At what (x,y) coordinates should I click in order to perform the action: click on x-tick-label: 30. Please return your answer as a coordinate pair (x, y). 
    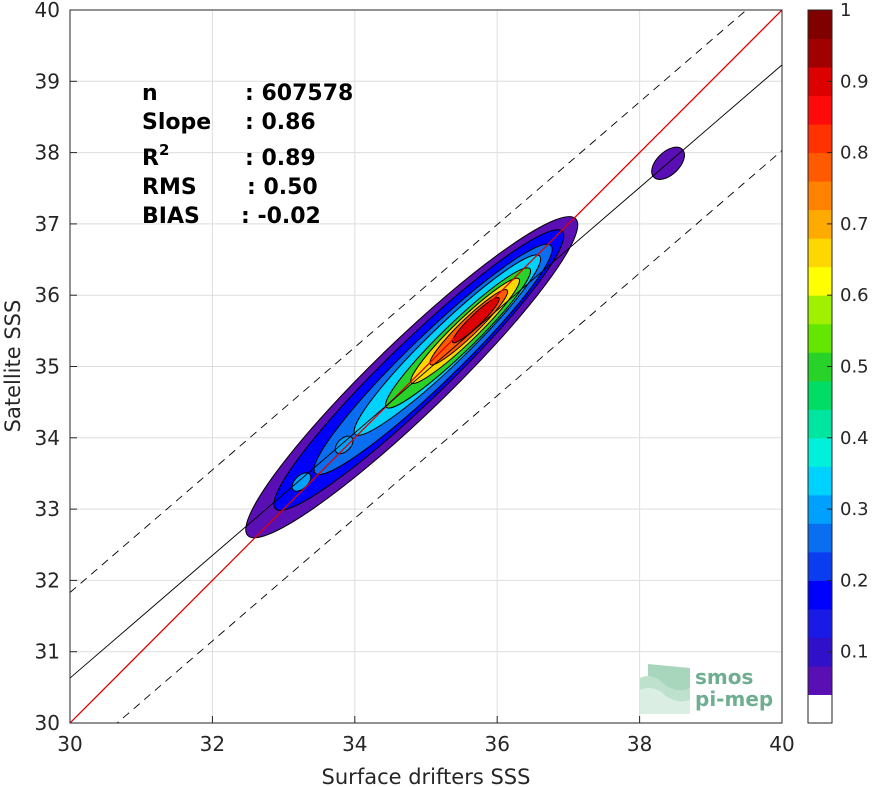
    Looking at the image, I should click on (69, 744).